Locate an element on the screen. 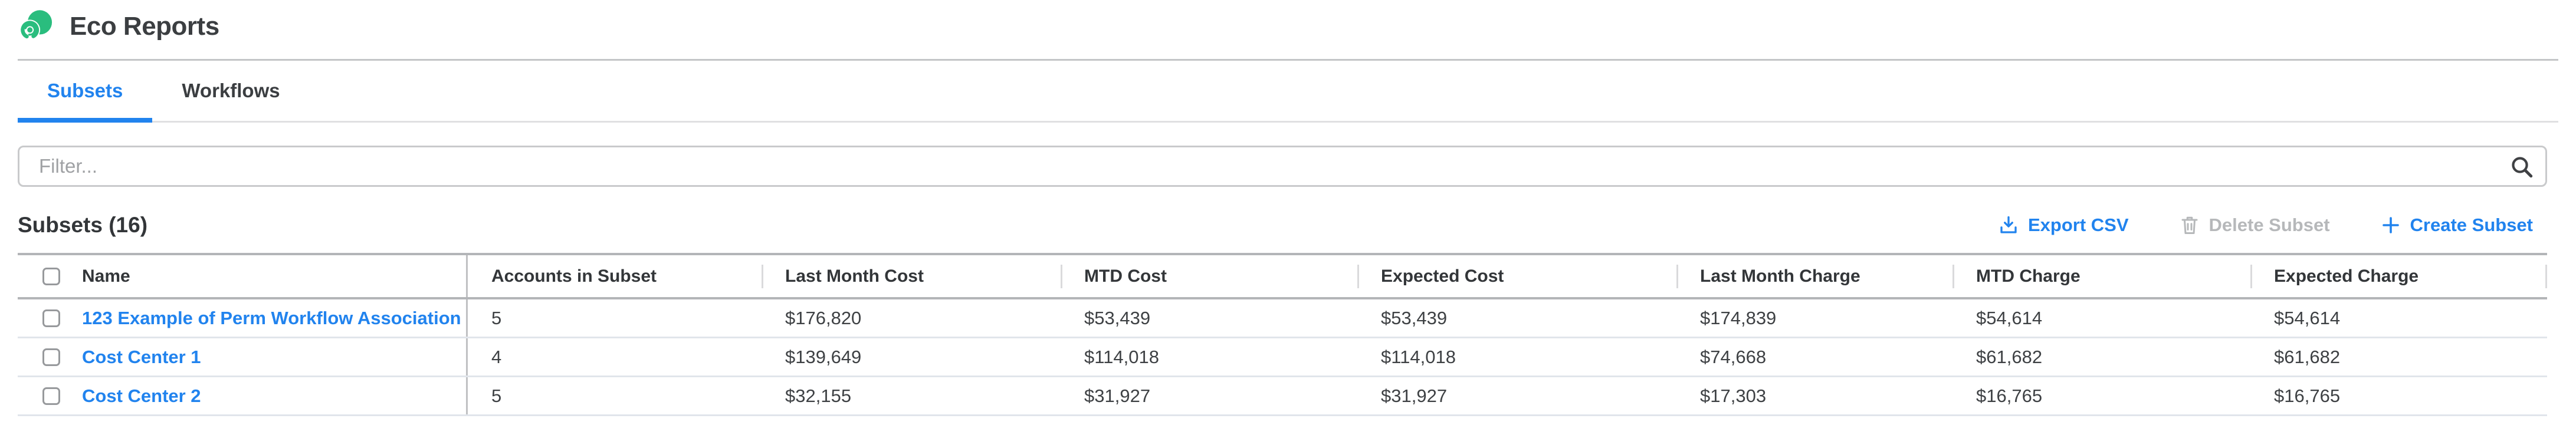 This screenshot has width=2576, height=425. delete-subset-label: Delete Subset is located at coordinates (2269, 225).